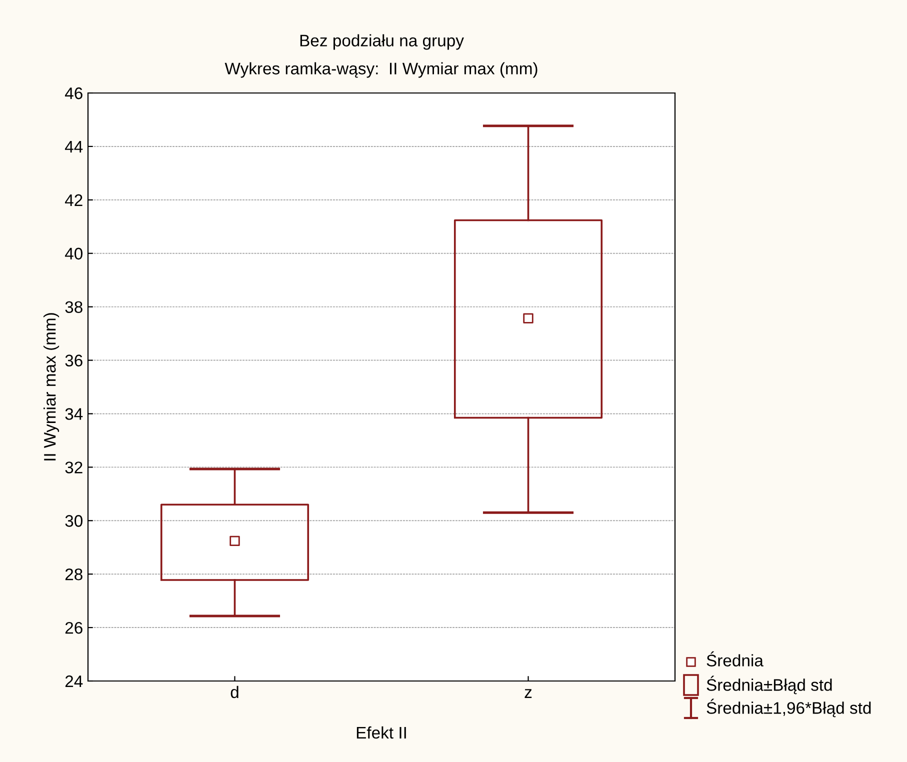 The image size is (907, 762). What do you see at coordinates (382, 42) in the screenshot?
I see `chart-title: Bez podziału na grupy` at bounding box center [382, 42].